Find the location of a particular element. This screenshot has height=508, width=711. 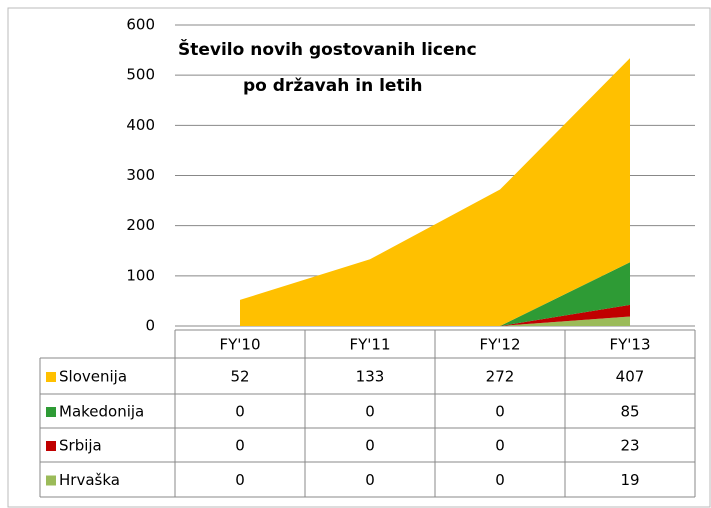

y-tick-label: 100 is located at coordinates (140, 275).